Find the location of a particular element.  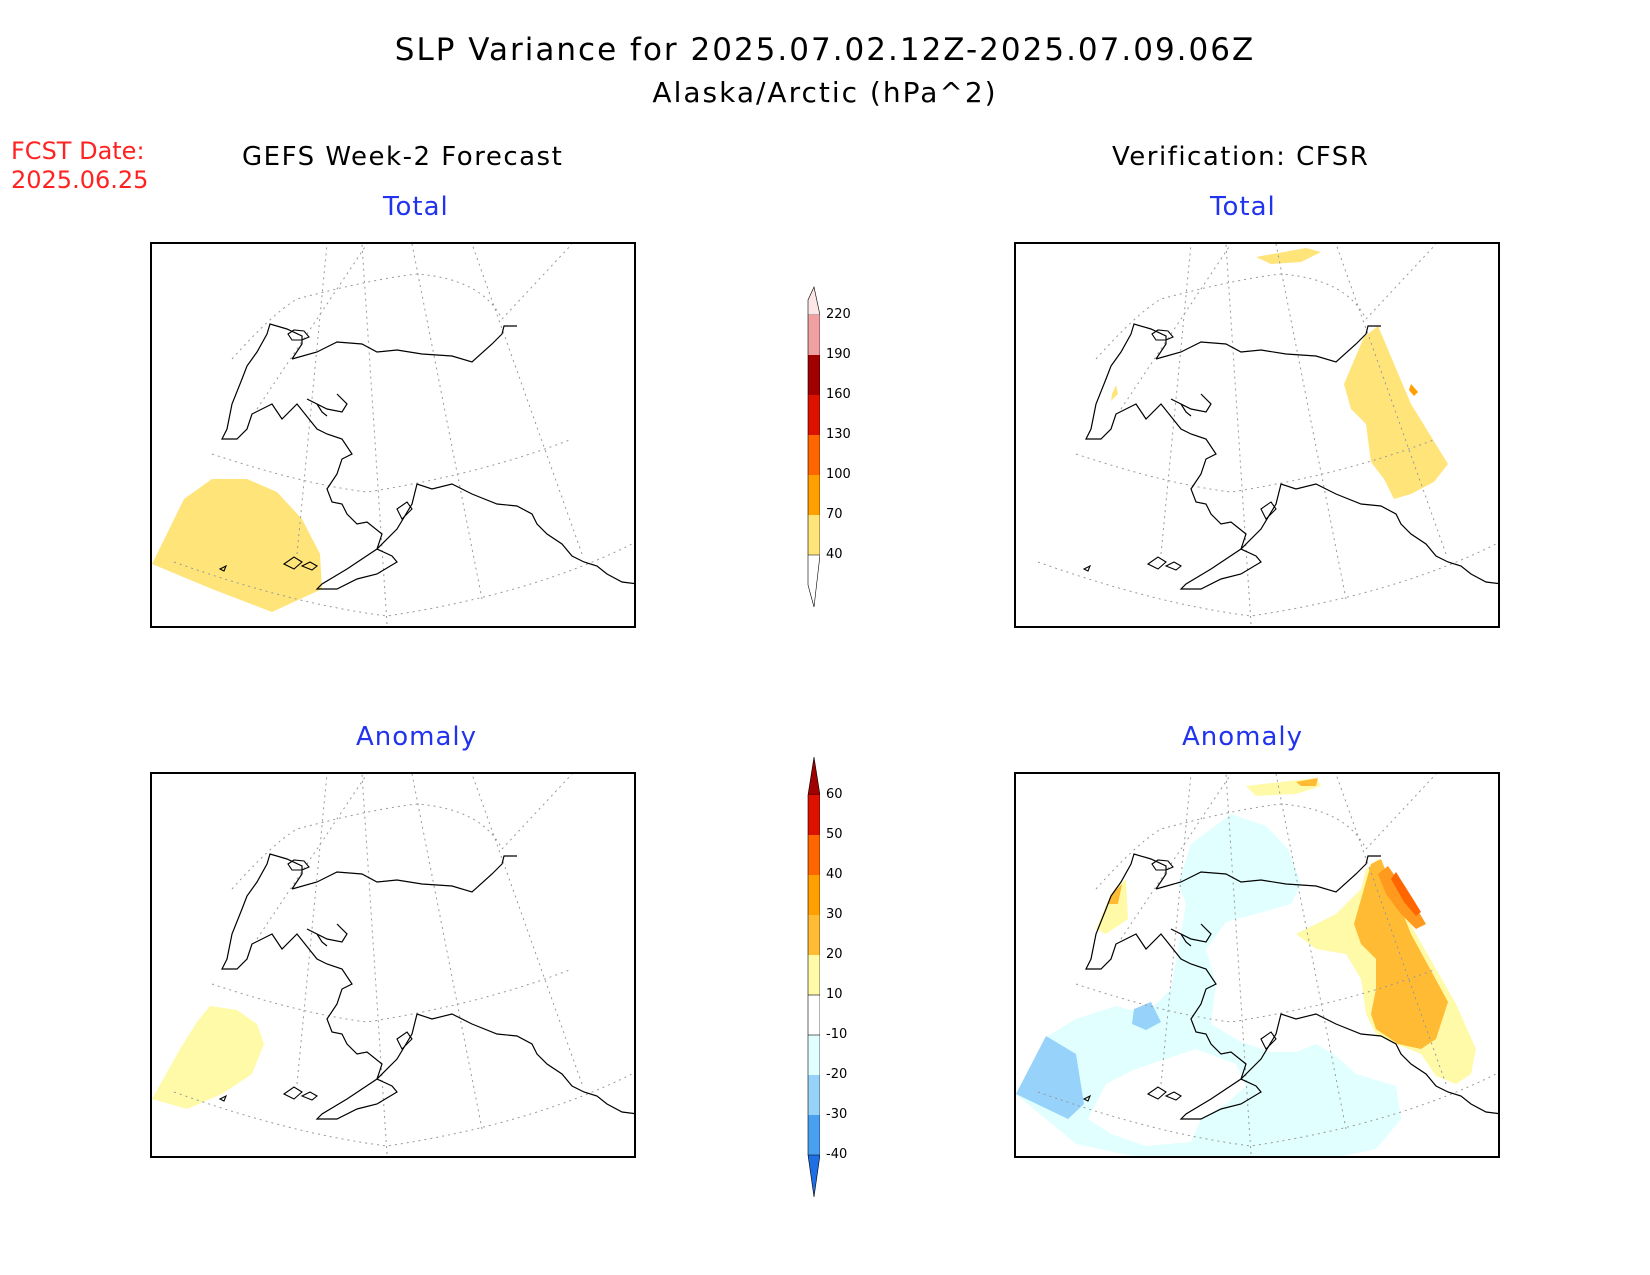

colorbar-label: -40 is located at coordinates (837, 1154).